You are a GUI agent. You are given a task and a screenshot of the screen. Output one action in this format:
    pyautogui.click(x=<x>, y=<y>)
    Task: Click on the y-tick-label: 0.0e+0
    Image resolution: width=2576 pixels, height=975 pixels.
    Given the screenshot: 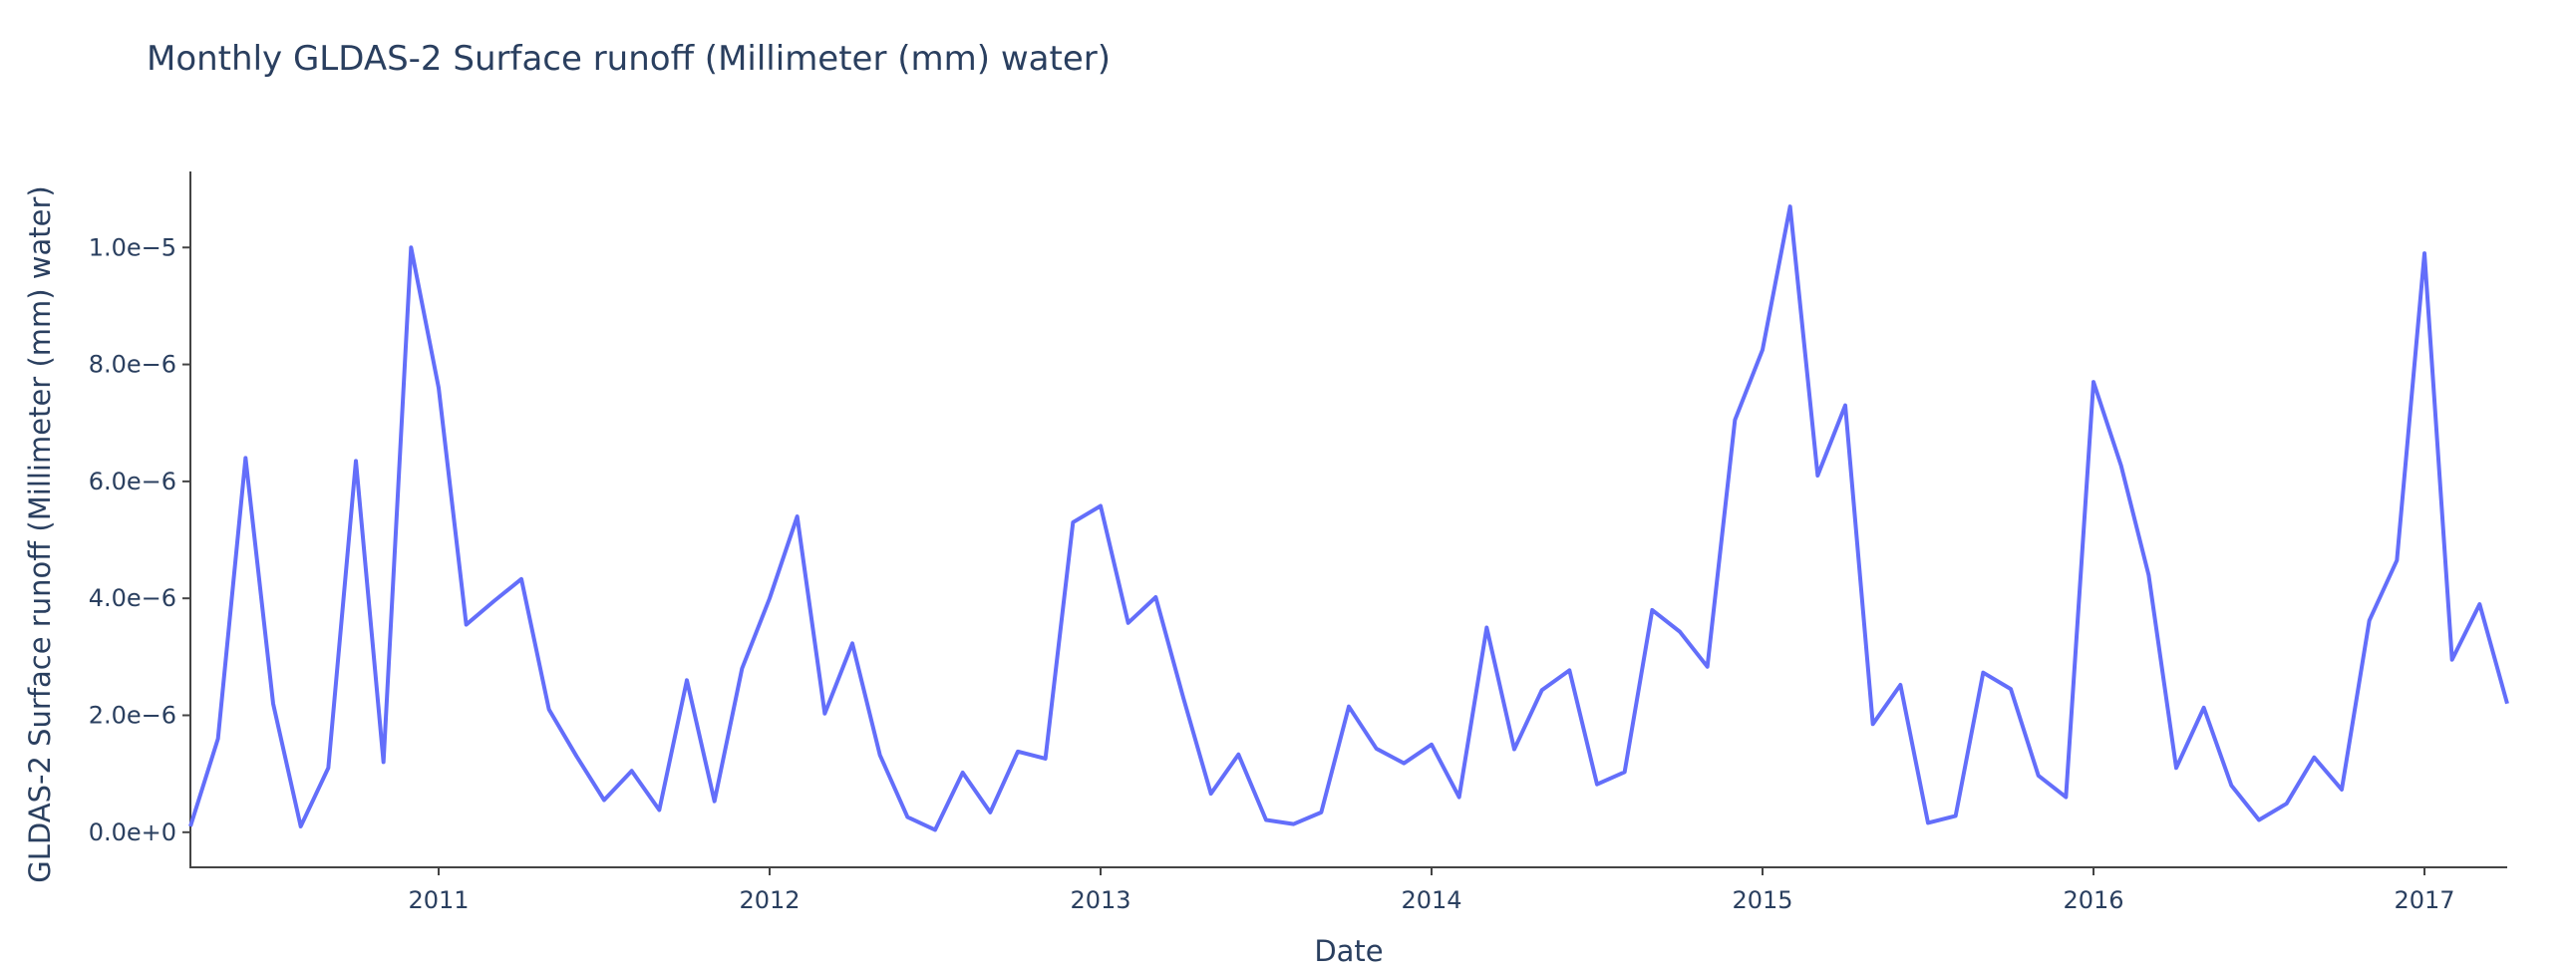 What is the action you would take?
    pyautogui.click(x=132, y=832)
    